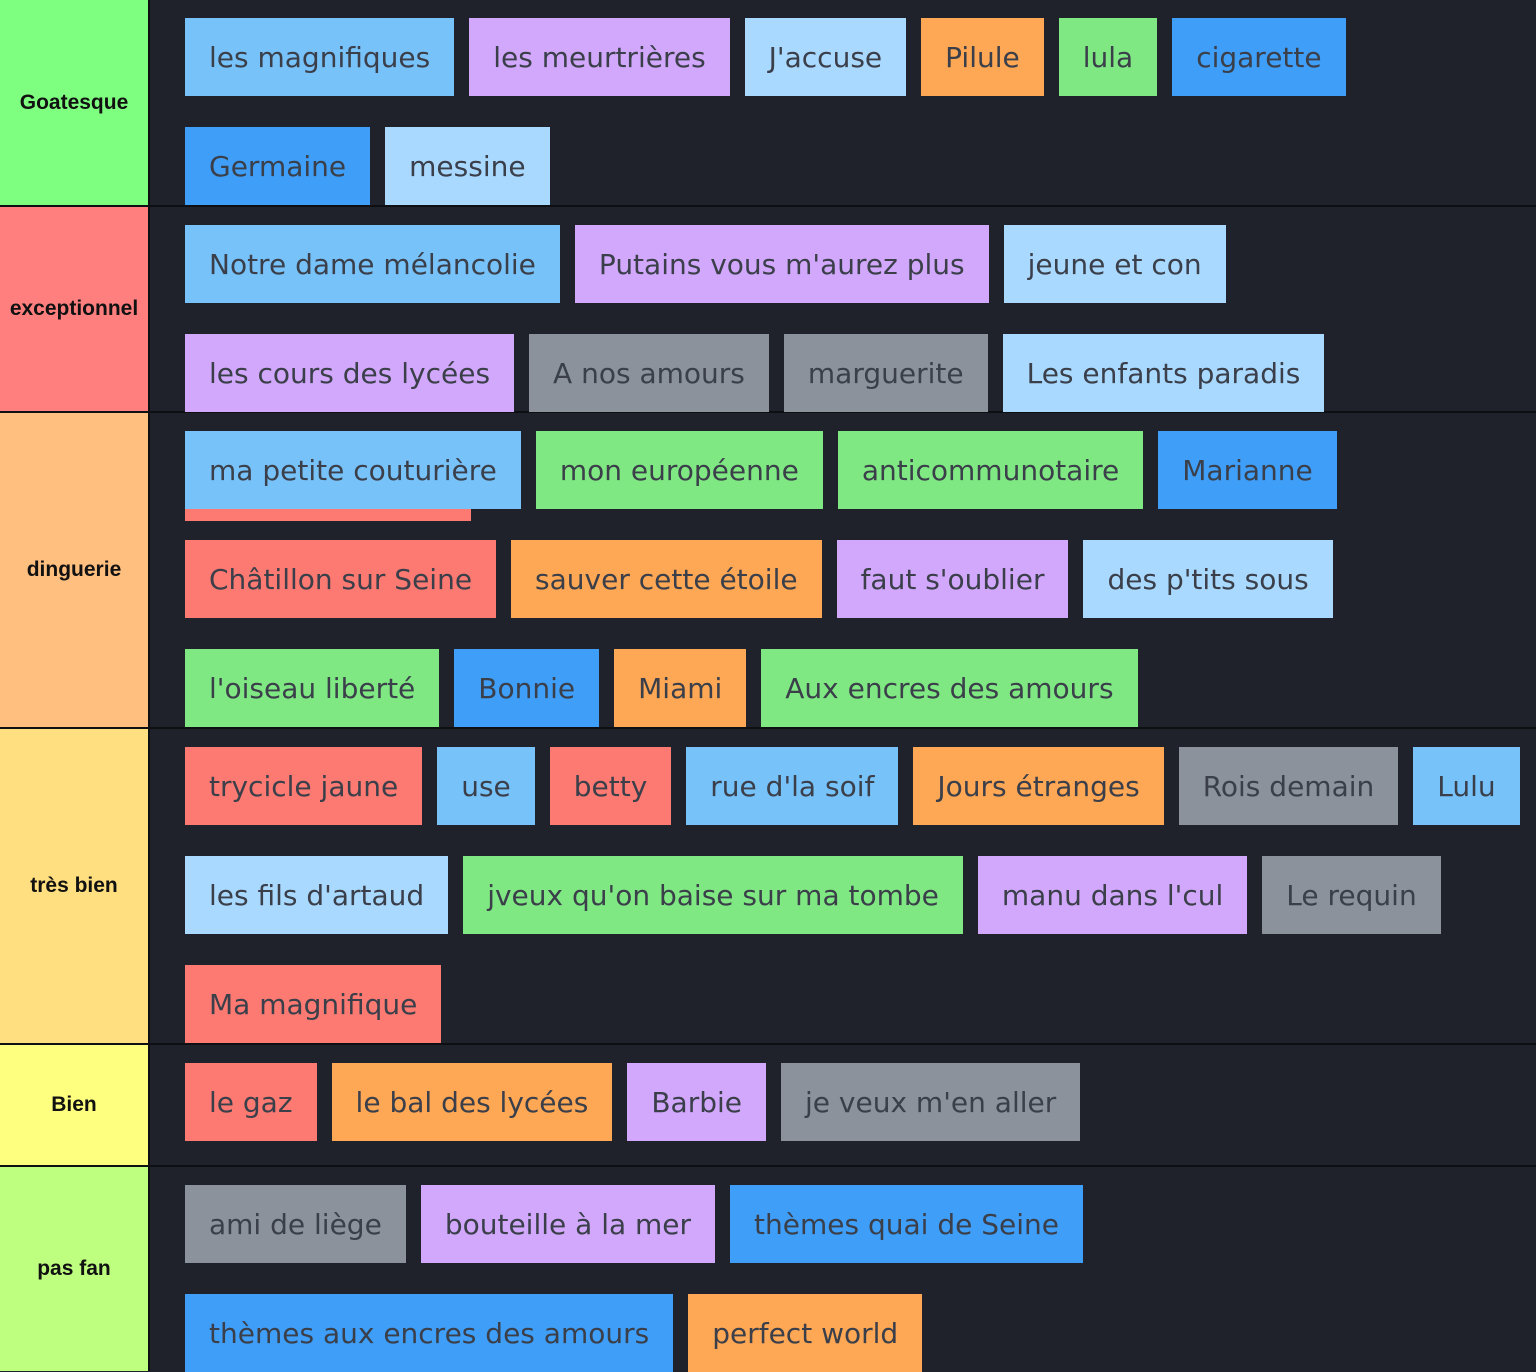 The width and height of the screenshot is (1536, 1372). Describe the element at coordinates (1163, 373) in the screenshot. I see `tier-item: Les enfants paradis` at that location.